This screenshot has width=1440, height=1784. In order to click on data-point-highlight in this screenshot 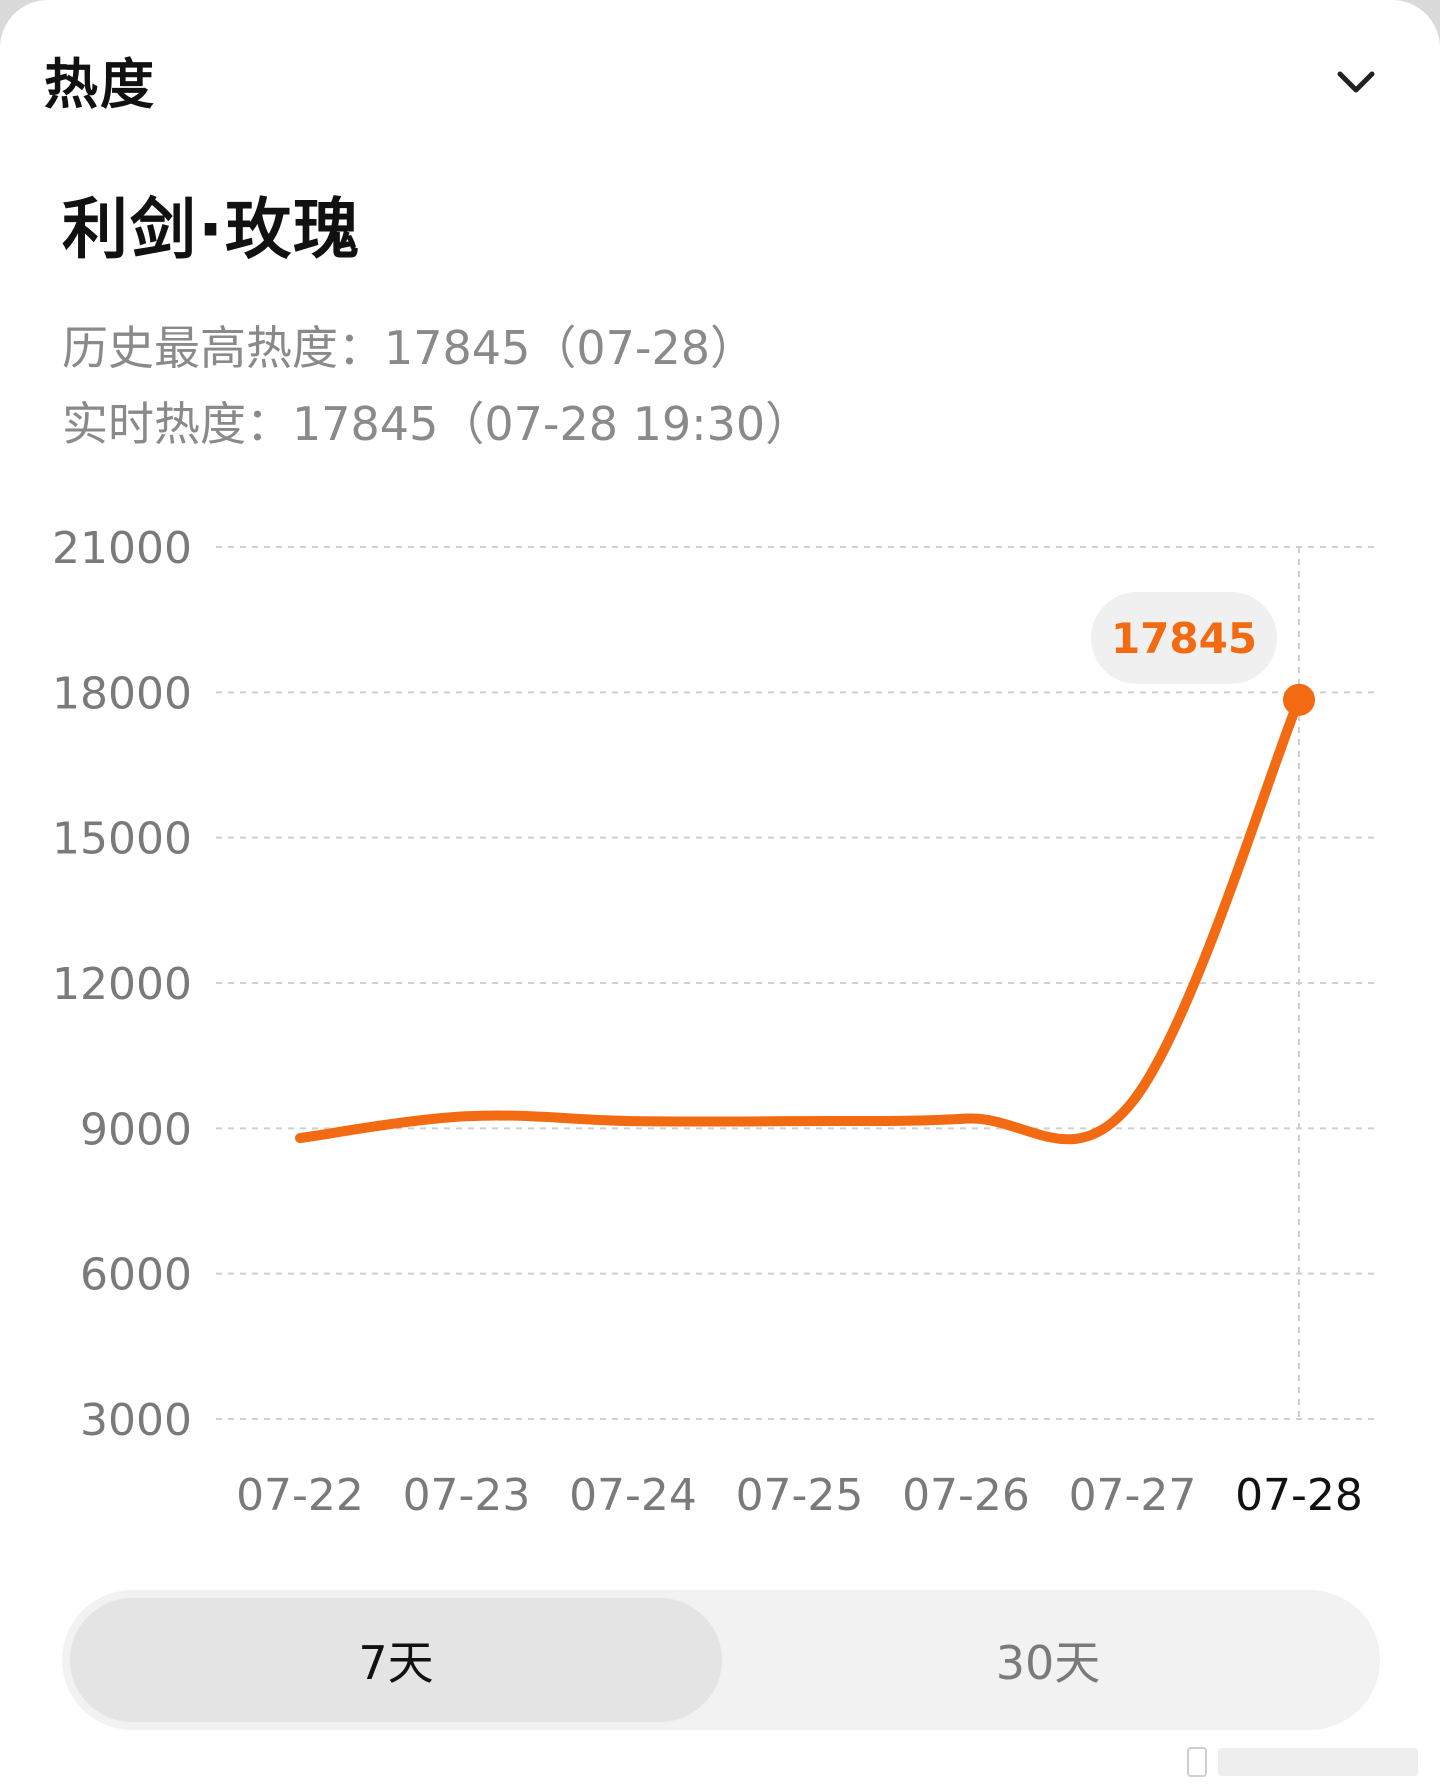, I will do `click(1299, 699)`.